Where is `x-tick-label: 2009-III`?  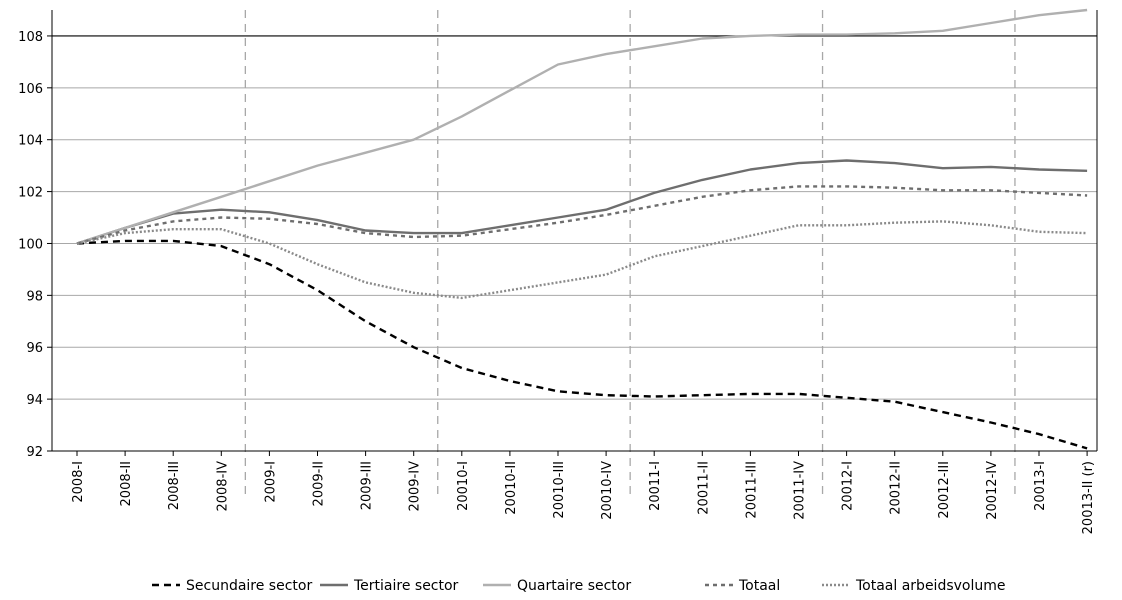
x-tick-label: 2009-III is located at coordinates (367, 485).